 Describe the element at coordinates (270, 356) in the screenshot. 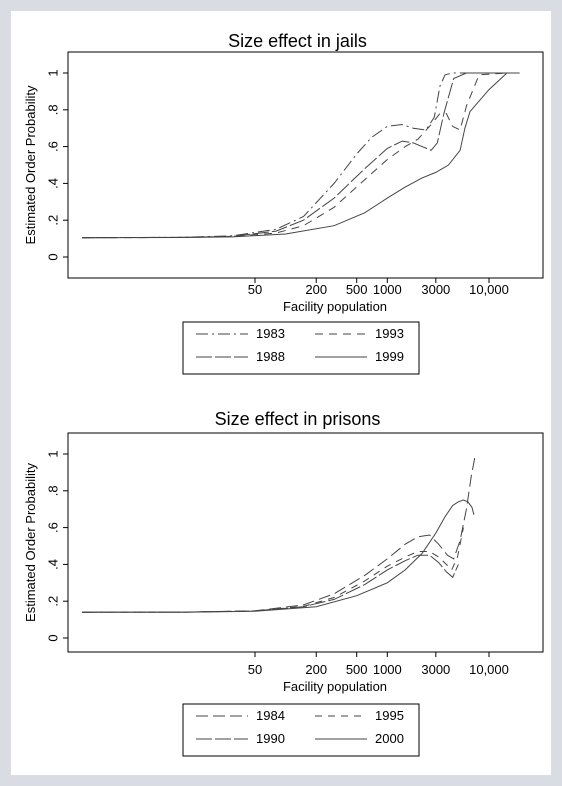

I see `legend-label-1988: 1988` at that location.